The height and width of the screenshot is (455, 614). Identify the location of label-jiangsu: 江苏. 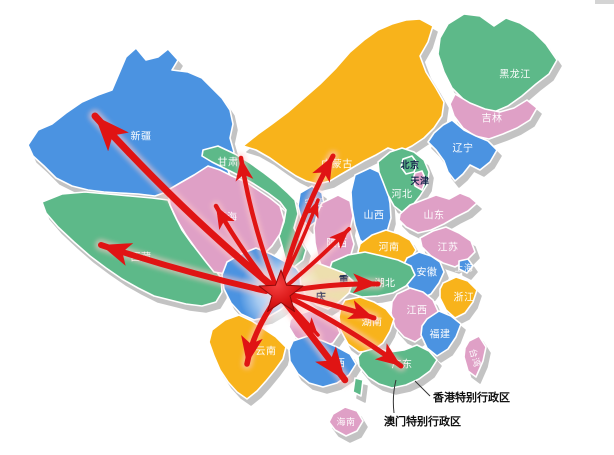
(448, 247).